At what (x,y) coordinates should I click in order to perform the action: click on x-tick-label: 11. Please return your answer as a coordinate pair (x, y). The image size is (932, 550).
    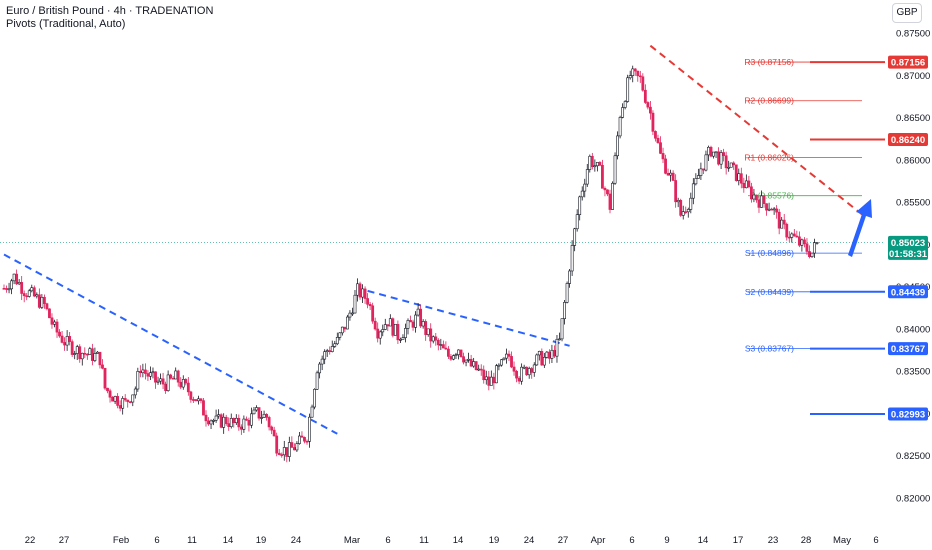
    Looking at the image, I should click on (192, 540).